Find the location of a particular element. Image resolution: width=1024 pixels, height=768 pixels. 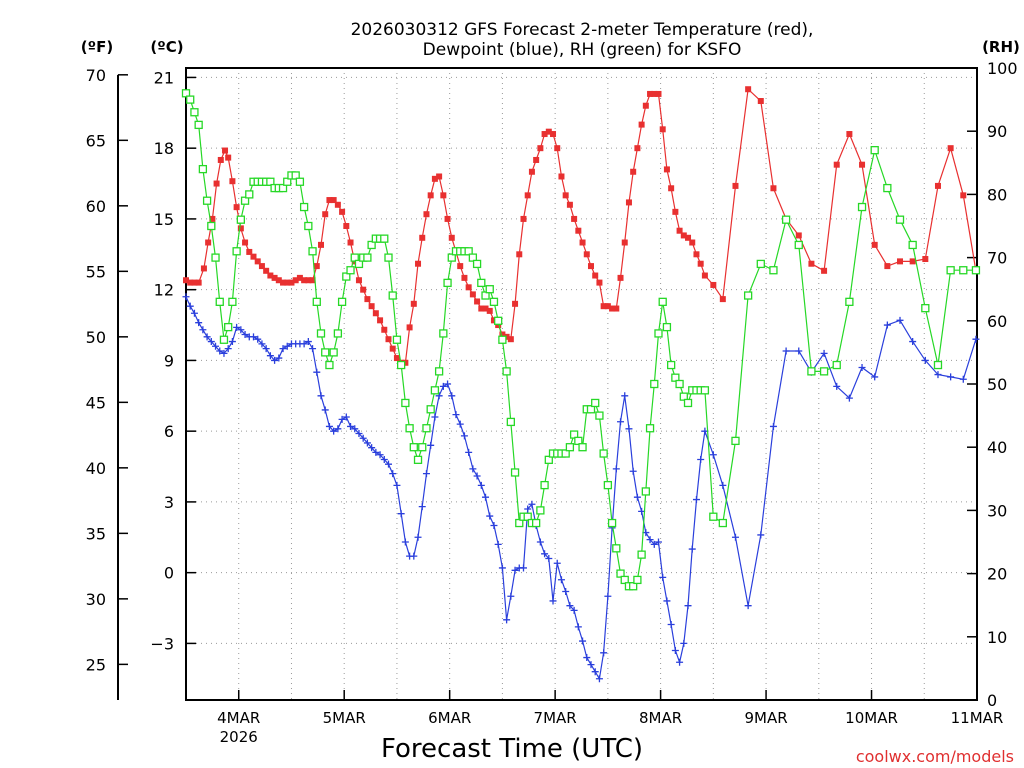

fahrenheit-tick-label: 30 is located at coordinates (96, 599).